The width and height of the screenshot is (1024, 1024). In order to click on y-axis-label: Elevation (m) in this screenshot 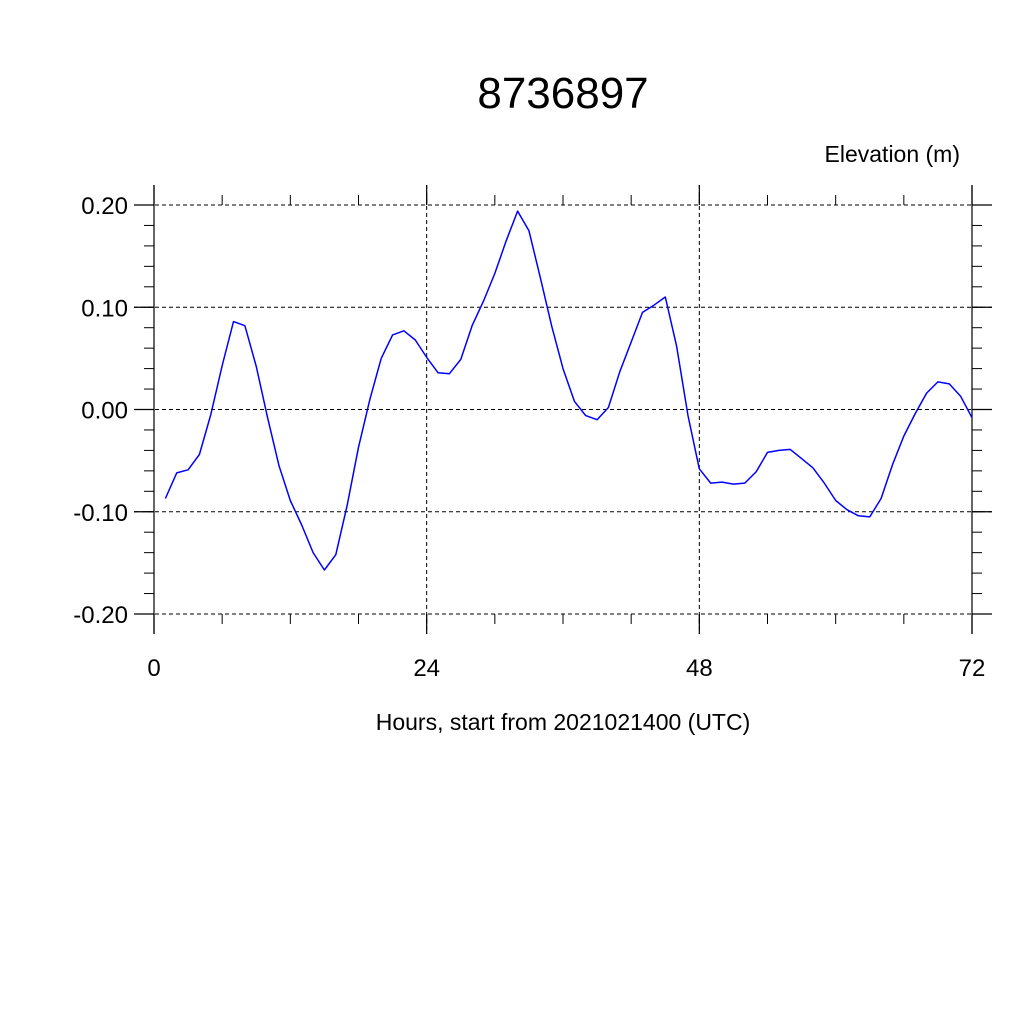, I will do `click(892, 154)`.